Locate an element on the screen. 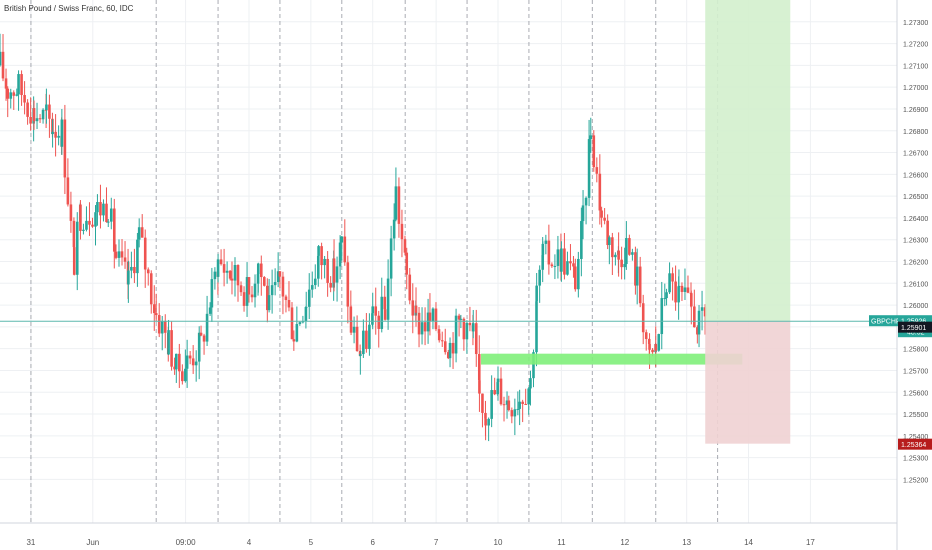  y-tick-label: 1.27100 is located at coordinates (915, 66).